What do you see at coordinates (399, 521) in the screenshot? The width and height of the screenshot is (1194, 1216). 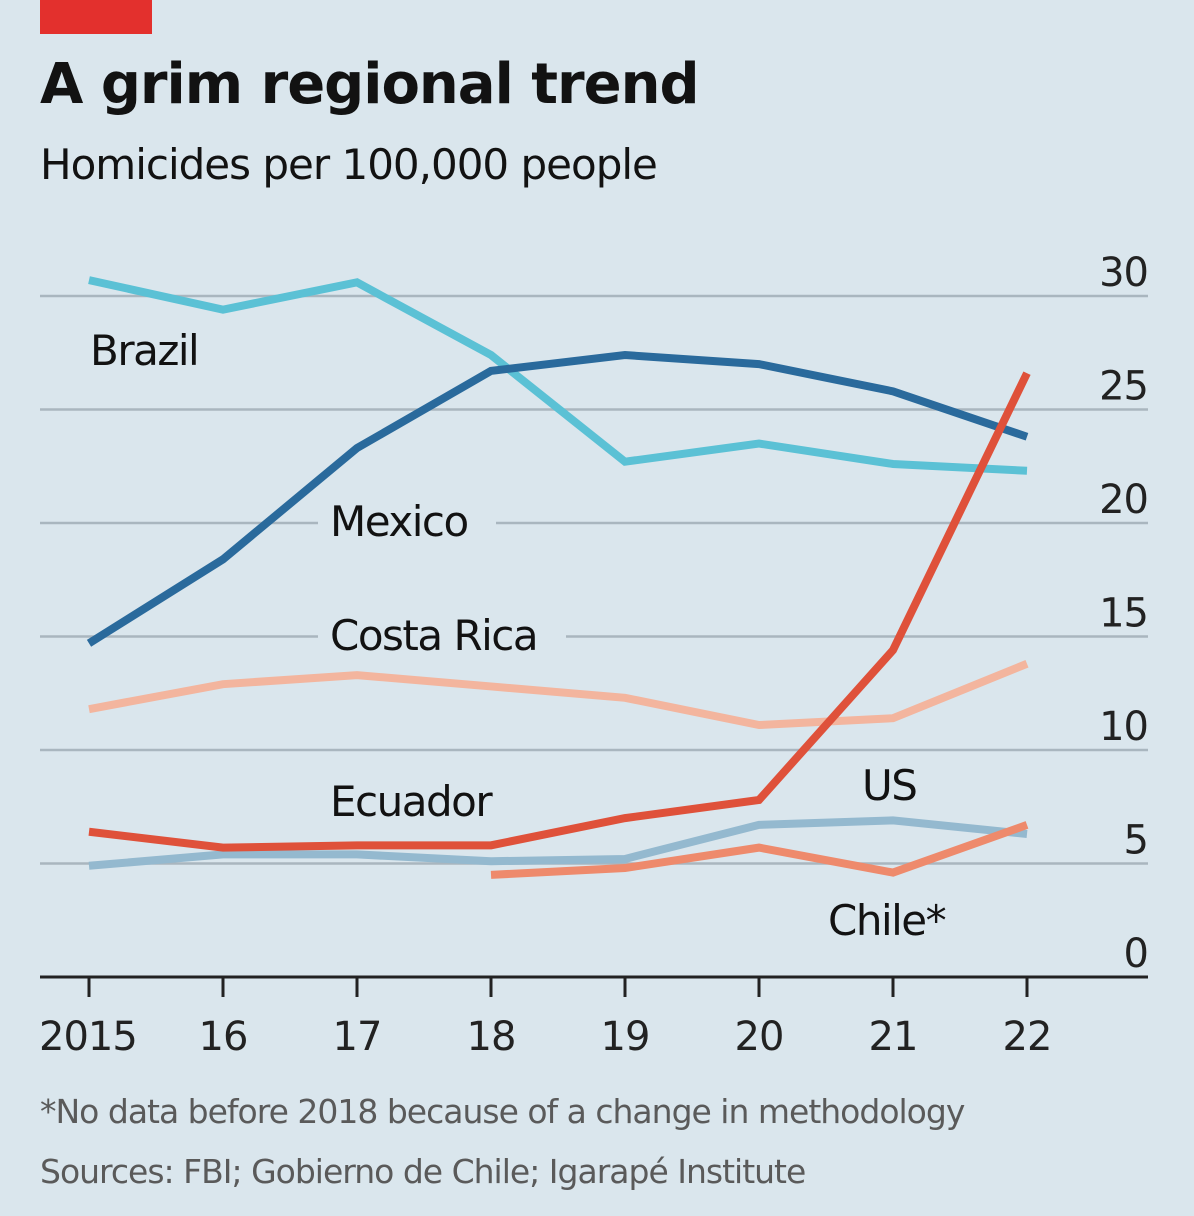 I see `series-label: Mexico` at bounding box center [399, 521].